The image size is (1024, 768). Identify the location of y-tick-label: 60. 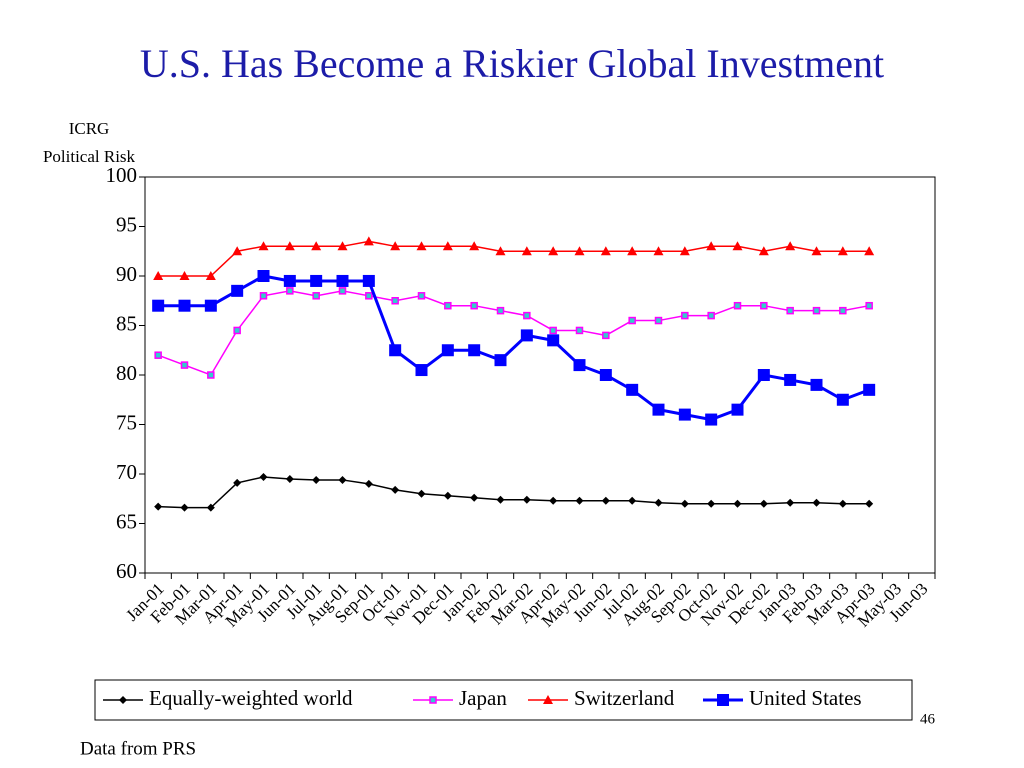
(126, 571).